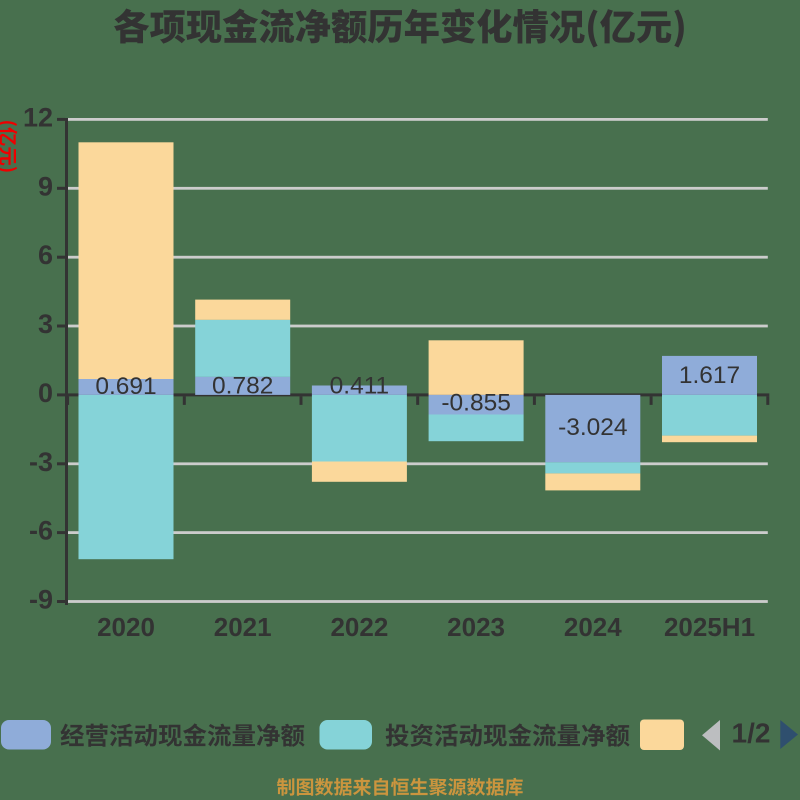  I want to click on svg-text: -3.024, so click(592, 427).